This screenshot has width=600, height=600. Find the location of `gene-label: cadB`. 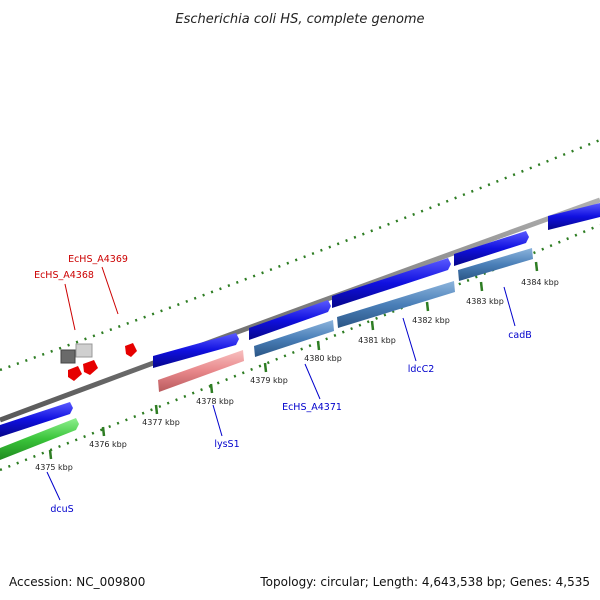

gene-label: cadB is located at coordinates (520, 335).